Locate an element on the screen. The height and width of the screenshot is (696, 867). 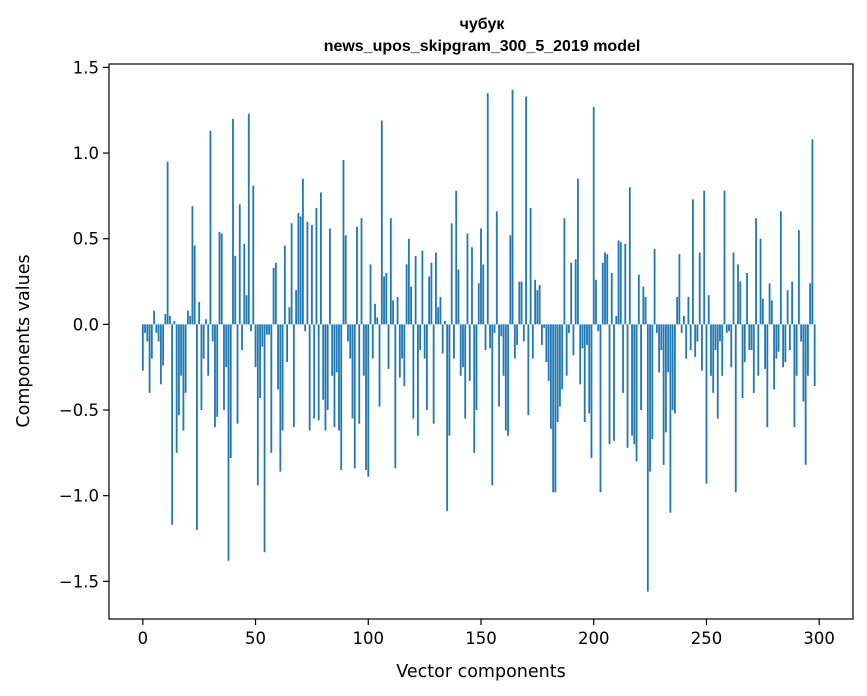
y-axis-ticks: −1.5 −1.0 −0.5 0.0 0.5 1.0 1.5 is located at coordinates (84, 324).